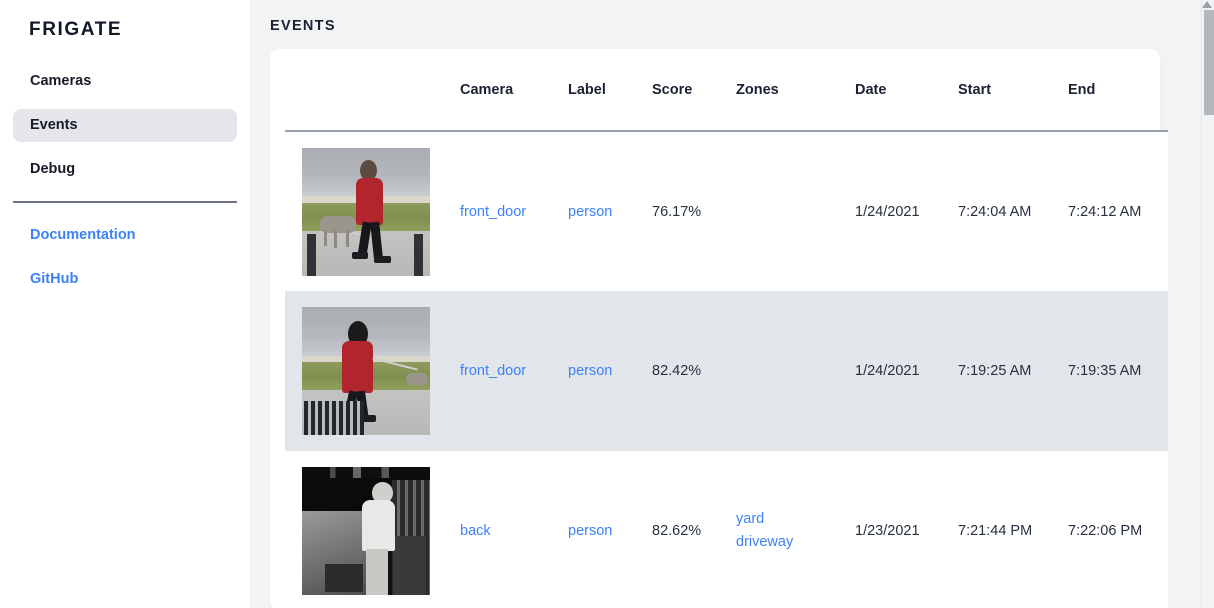 Image resolution: width=1214 pixels, height=608 pixels. I want to click on event-end-cell: 7:22:06 PM, so click(1118, 529).